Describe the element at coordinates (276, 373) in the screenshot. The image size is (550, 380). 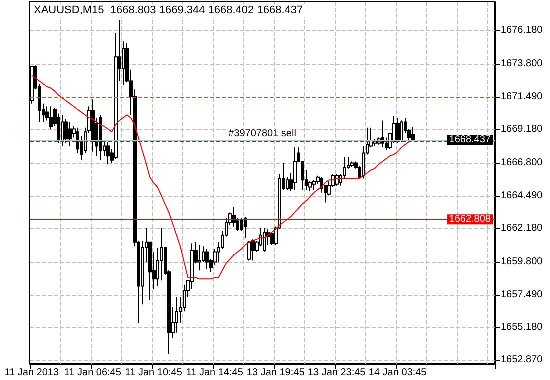
I see `x-tick-label: 13 Jan 19:45` at that location.